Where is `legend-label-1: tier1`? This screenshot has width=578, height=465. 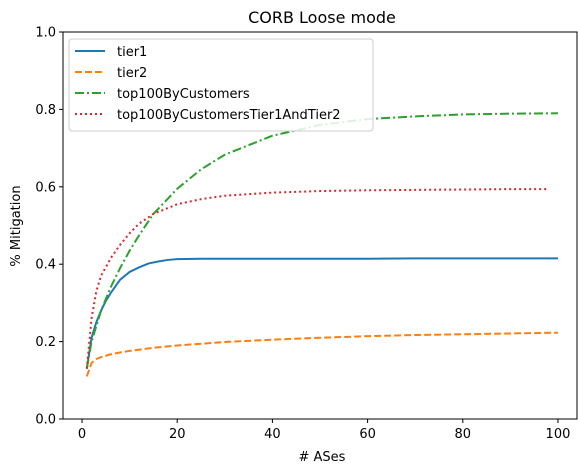 legend-label-1: tier1 is located at coordinates (132, 52).